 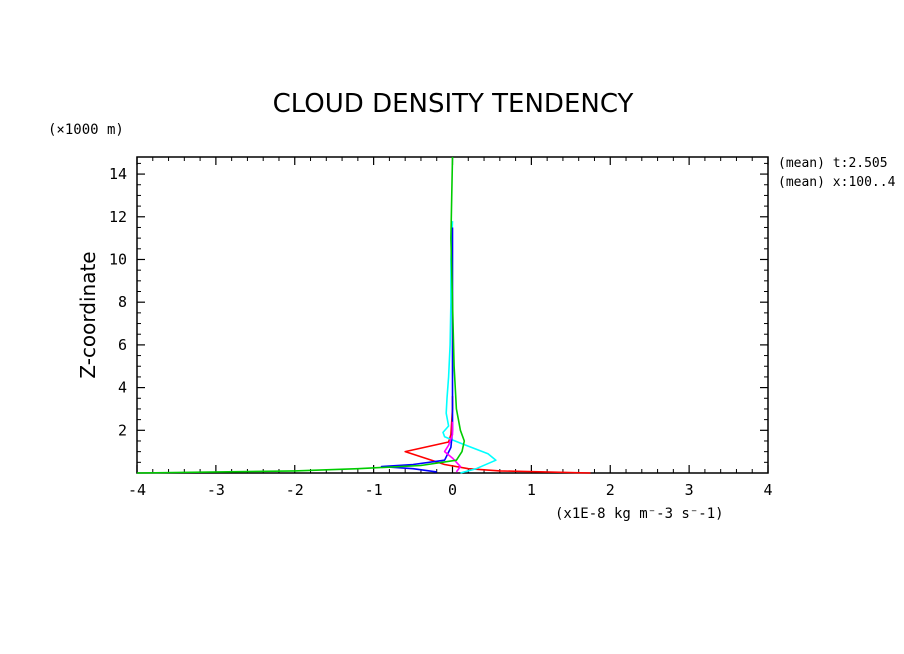 What do you see at coordinates (122, 388) in the screenshot?
I see `y-tick-label: 4` at bounding box center [122, 388].